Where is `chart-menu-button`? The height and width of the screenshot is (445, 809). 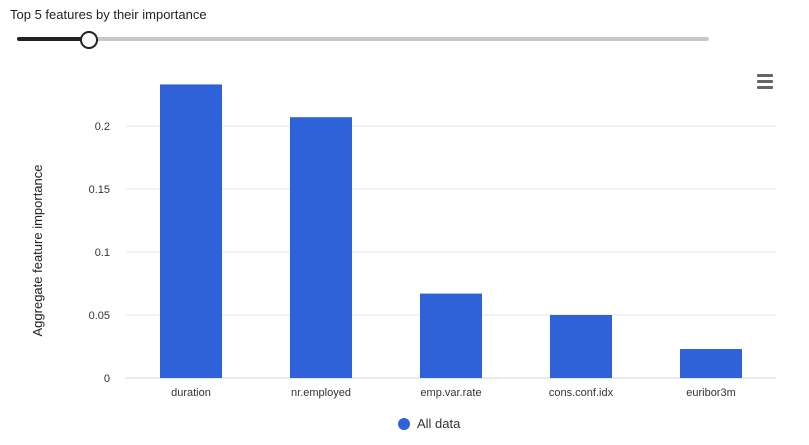 chart-menu-button is located at coordinates (765, 82).